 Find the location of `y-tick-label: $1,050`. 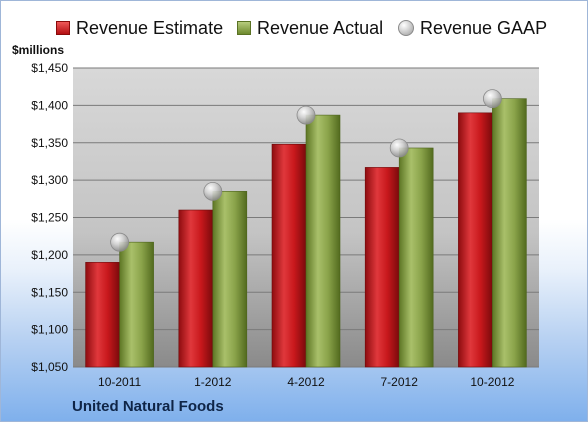

y-tick-label: $1,050 is located at coordinates (49, 367).